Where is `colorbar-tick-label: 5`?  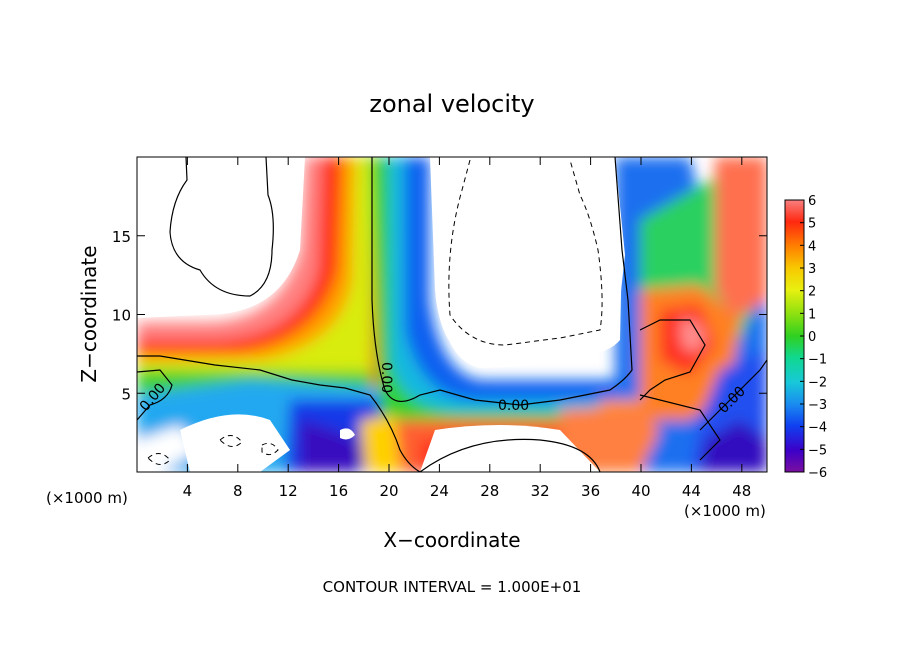 colorbar-tick-label: 5 is located at coordinates (812, 224).